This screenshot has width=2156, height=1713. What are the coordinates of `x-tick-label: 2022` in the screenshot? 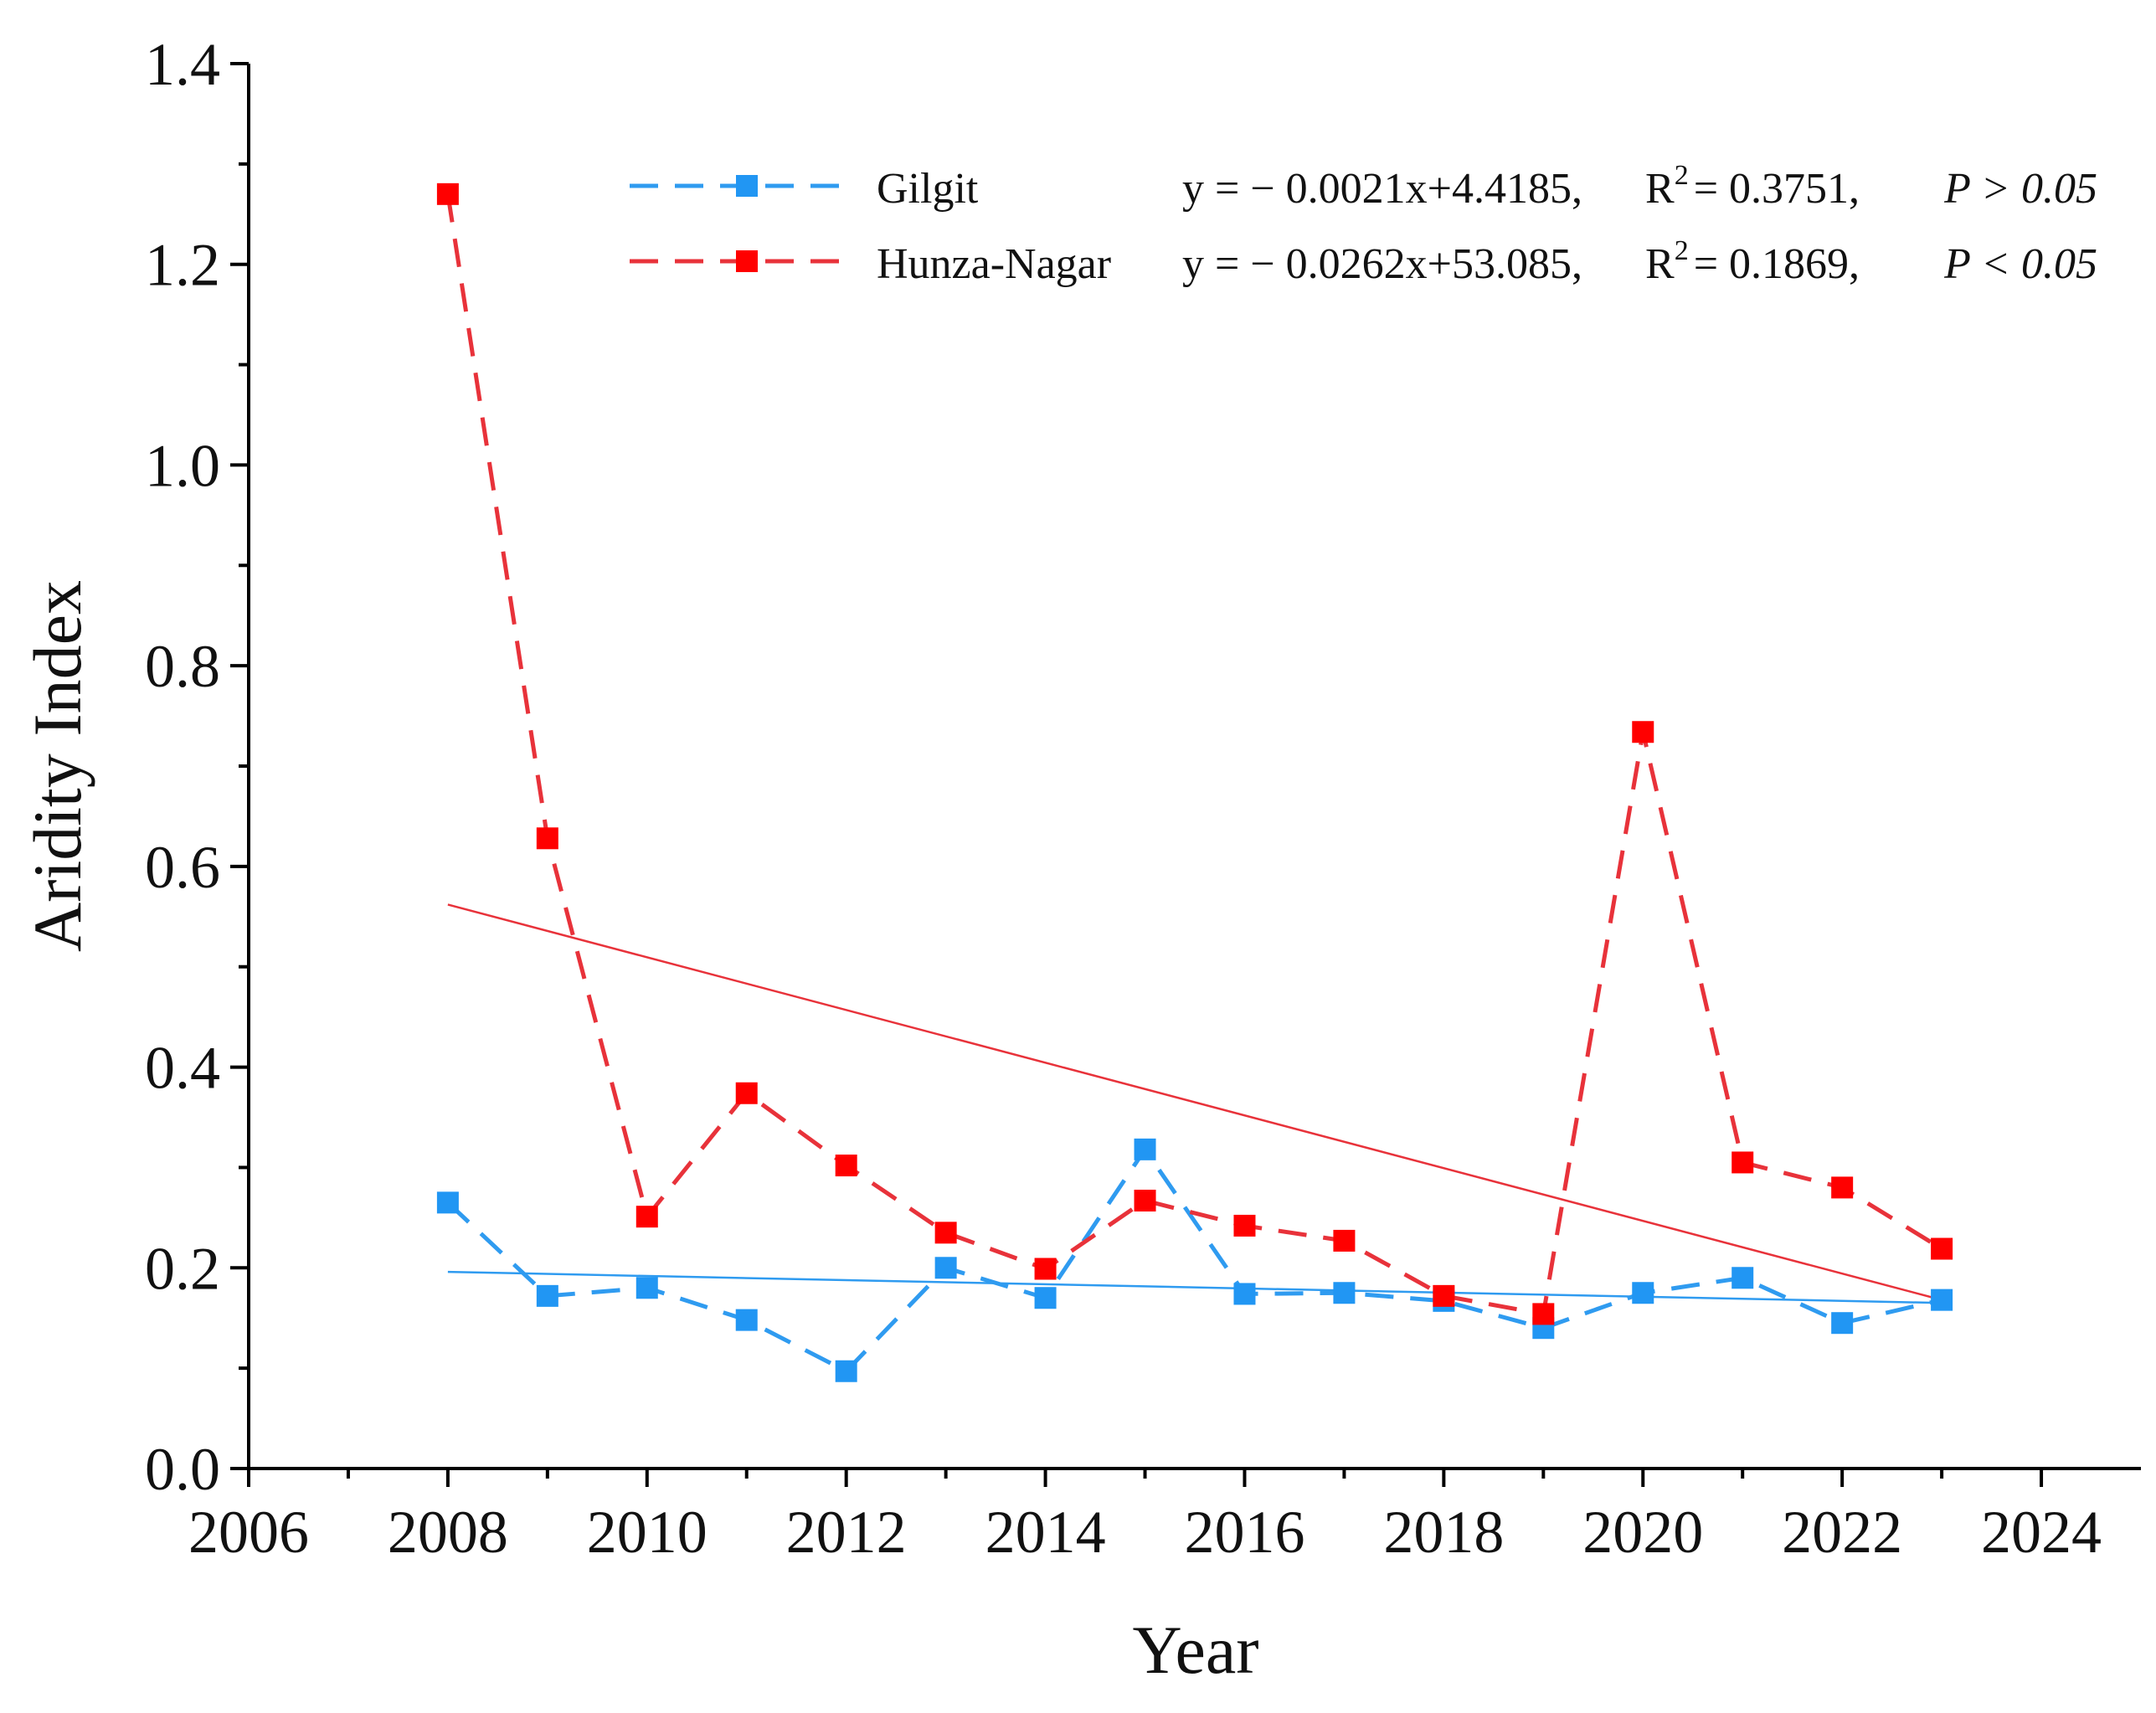 It's located at (1842, 1532).